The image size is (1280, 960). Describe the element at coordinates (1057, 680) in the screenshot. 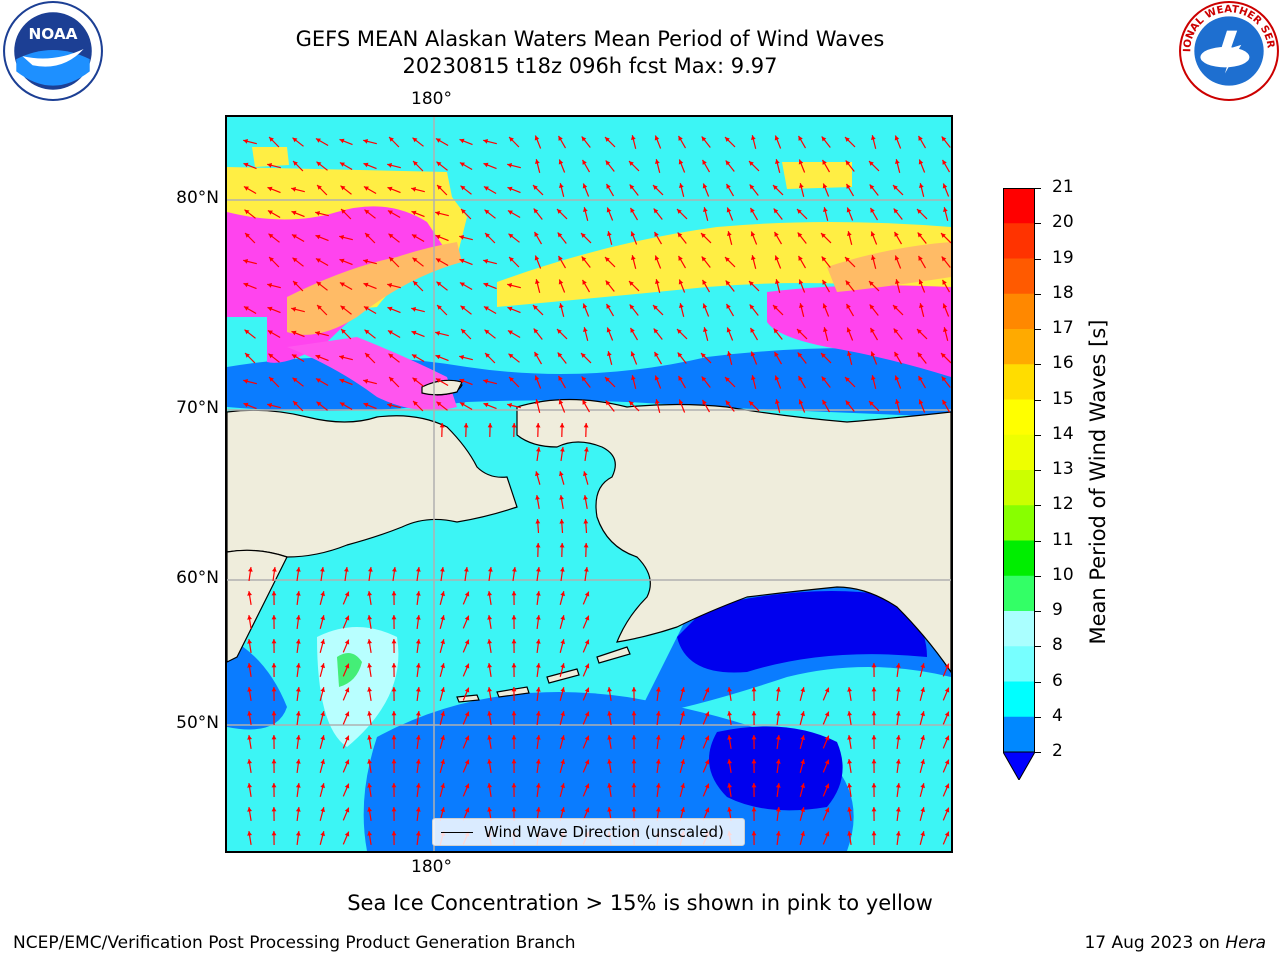

I see `colorbar-tick-label: 6` at that location.